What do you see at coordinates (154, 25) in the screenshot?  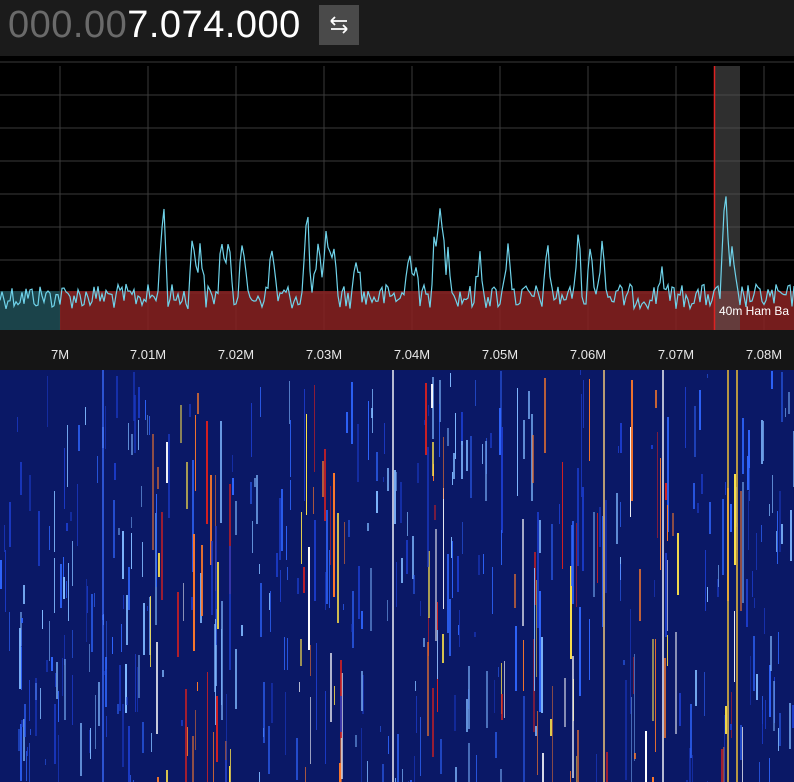 I see `frequency-display: 000.007.074.000` at bounding box center [154, 25].